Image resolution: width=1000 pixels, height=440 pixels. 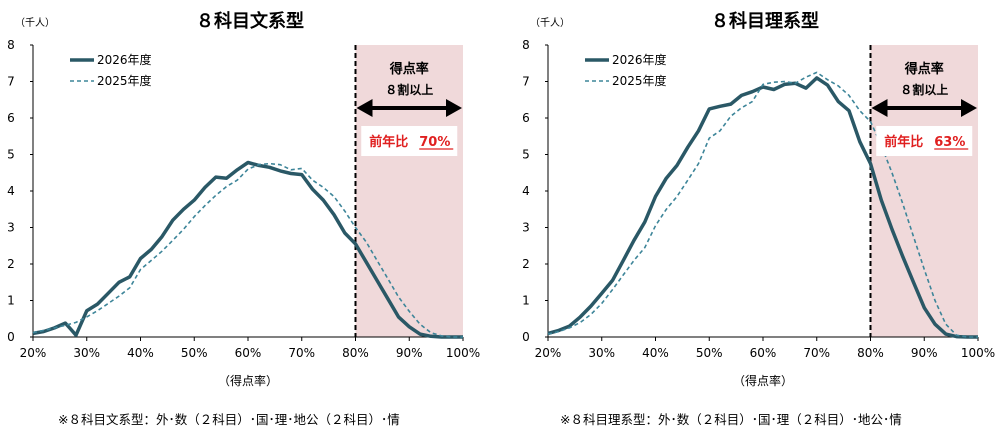 What do you see at coordinates (731, 419) in the screenshot?
I see `footnote-science: ※８科目理系型：外･数（２科目）･国･理（２科目）･地公･情` at bounding box center [731, 419].